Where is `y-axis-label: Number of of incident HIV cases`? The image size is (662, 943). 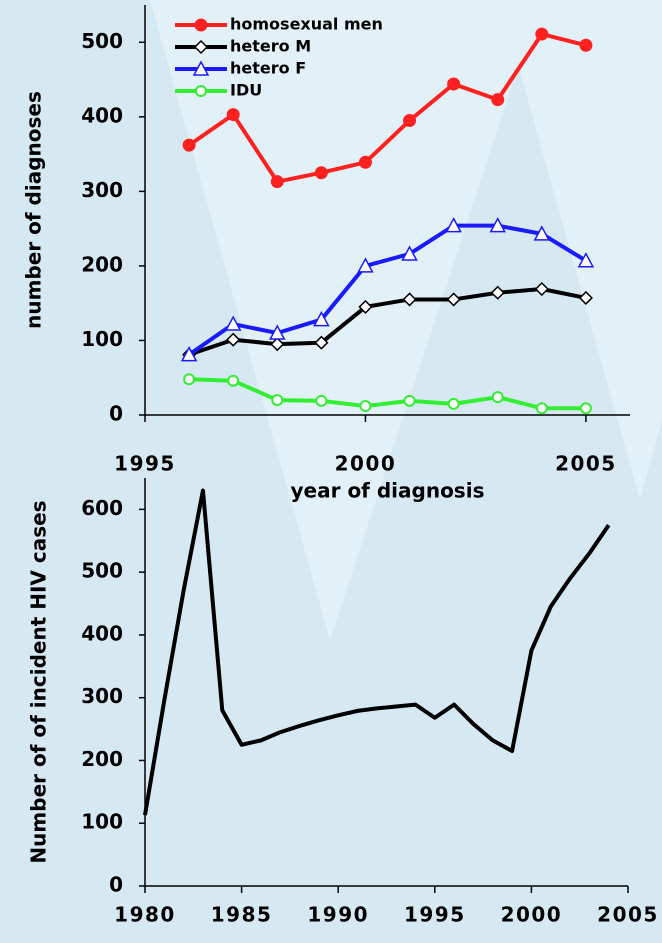
y-axis-label: Number of of incident HIV cases is located at coordinates (39, 681).